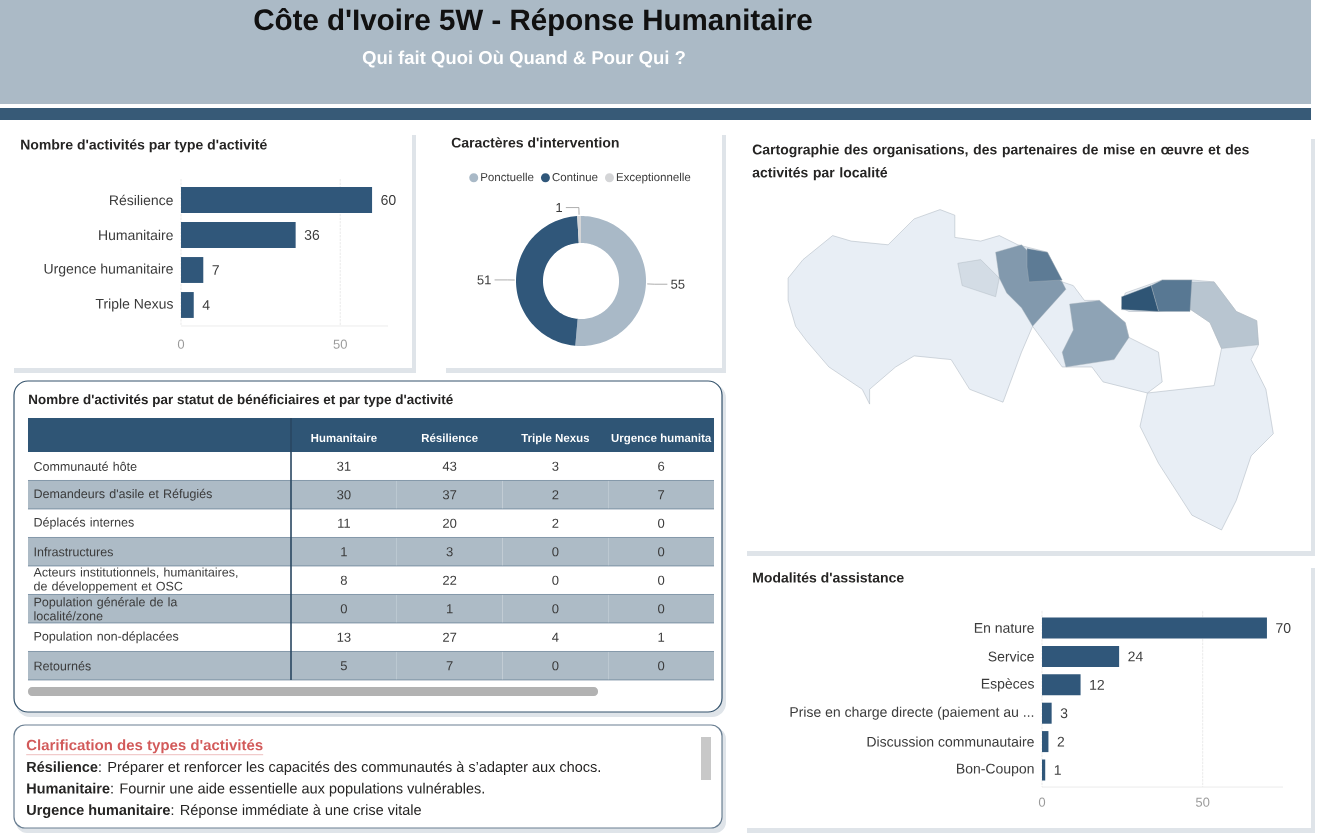 The height and width of the screenshot is (838, 1317). I want to click on text: Modalités d'assistance, so click(828, 577).